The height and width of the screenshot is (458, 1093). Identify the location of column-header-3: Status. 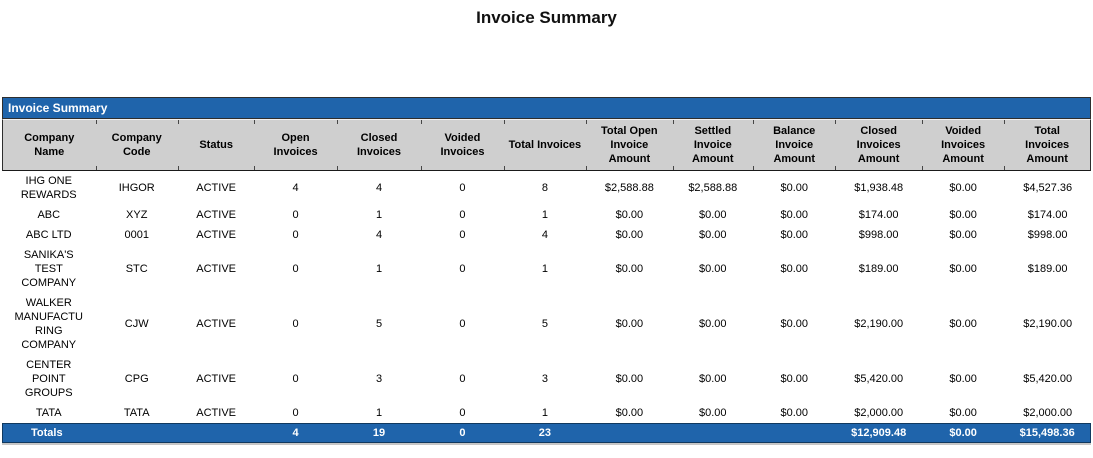
(216, 145).